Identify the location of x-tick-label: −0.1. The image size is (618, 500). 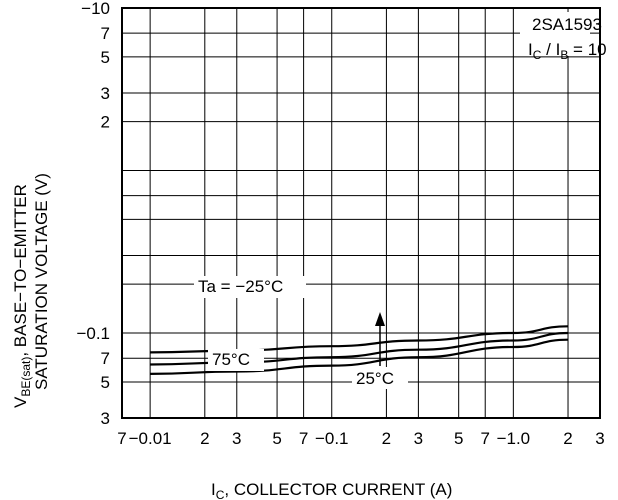
(332, 438).